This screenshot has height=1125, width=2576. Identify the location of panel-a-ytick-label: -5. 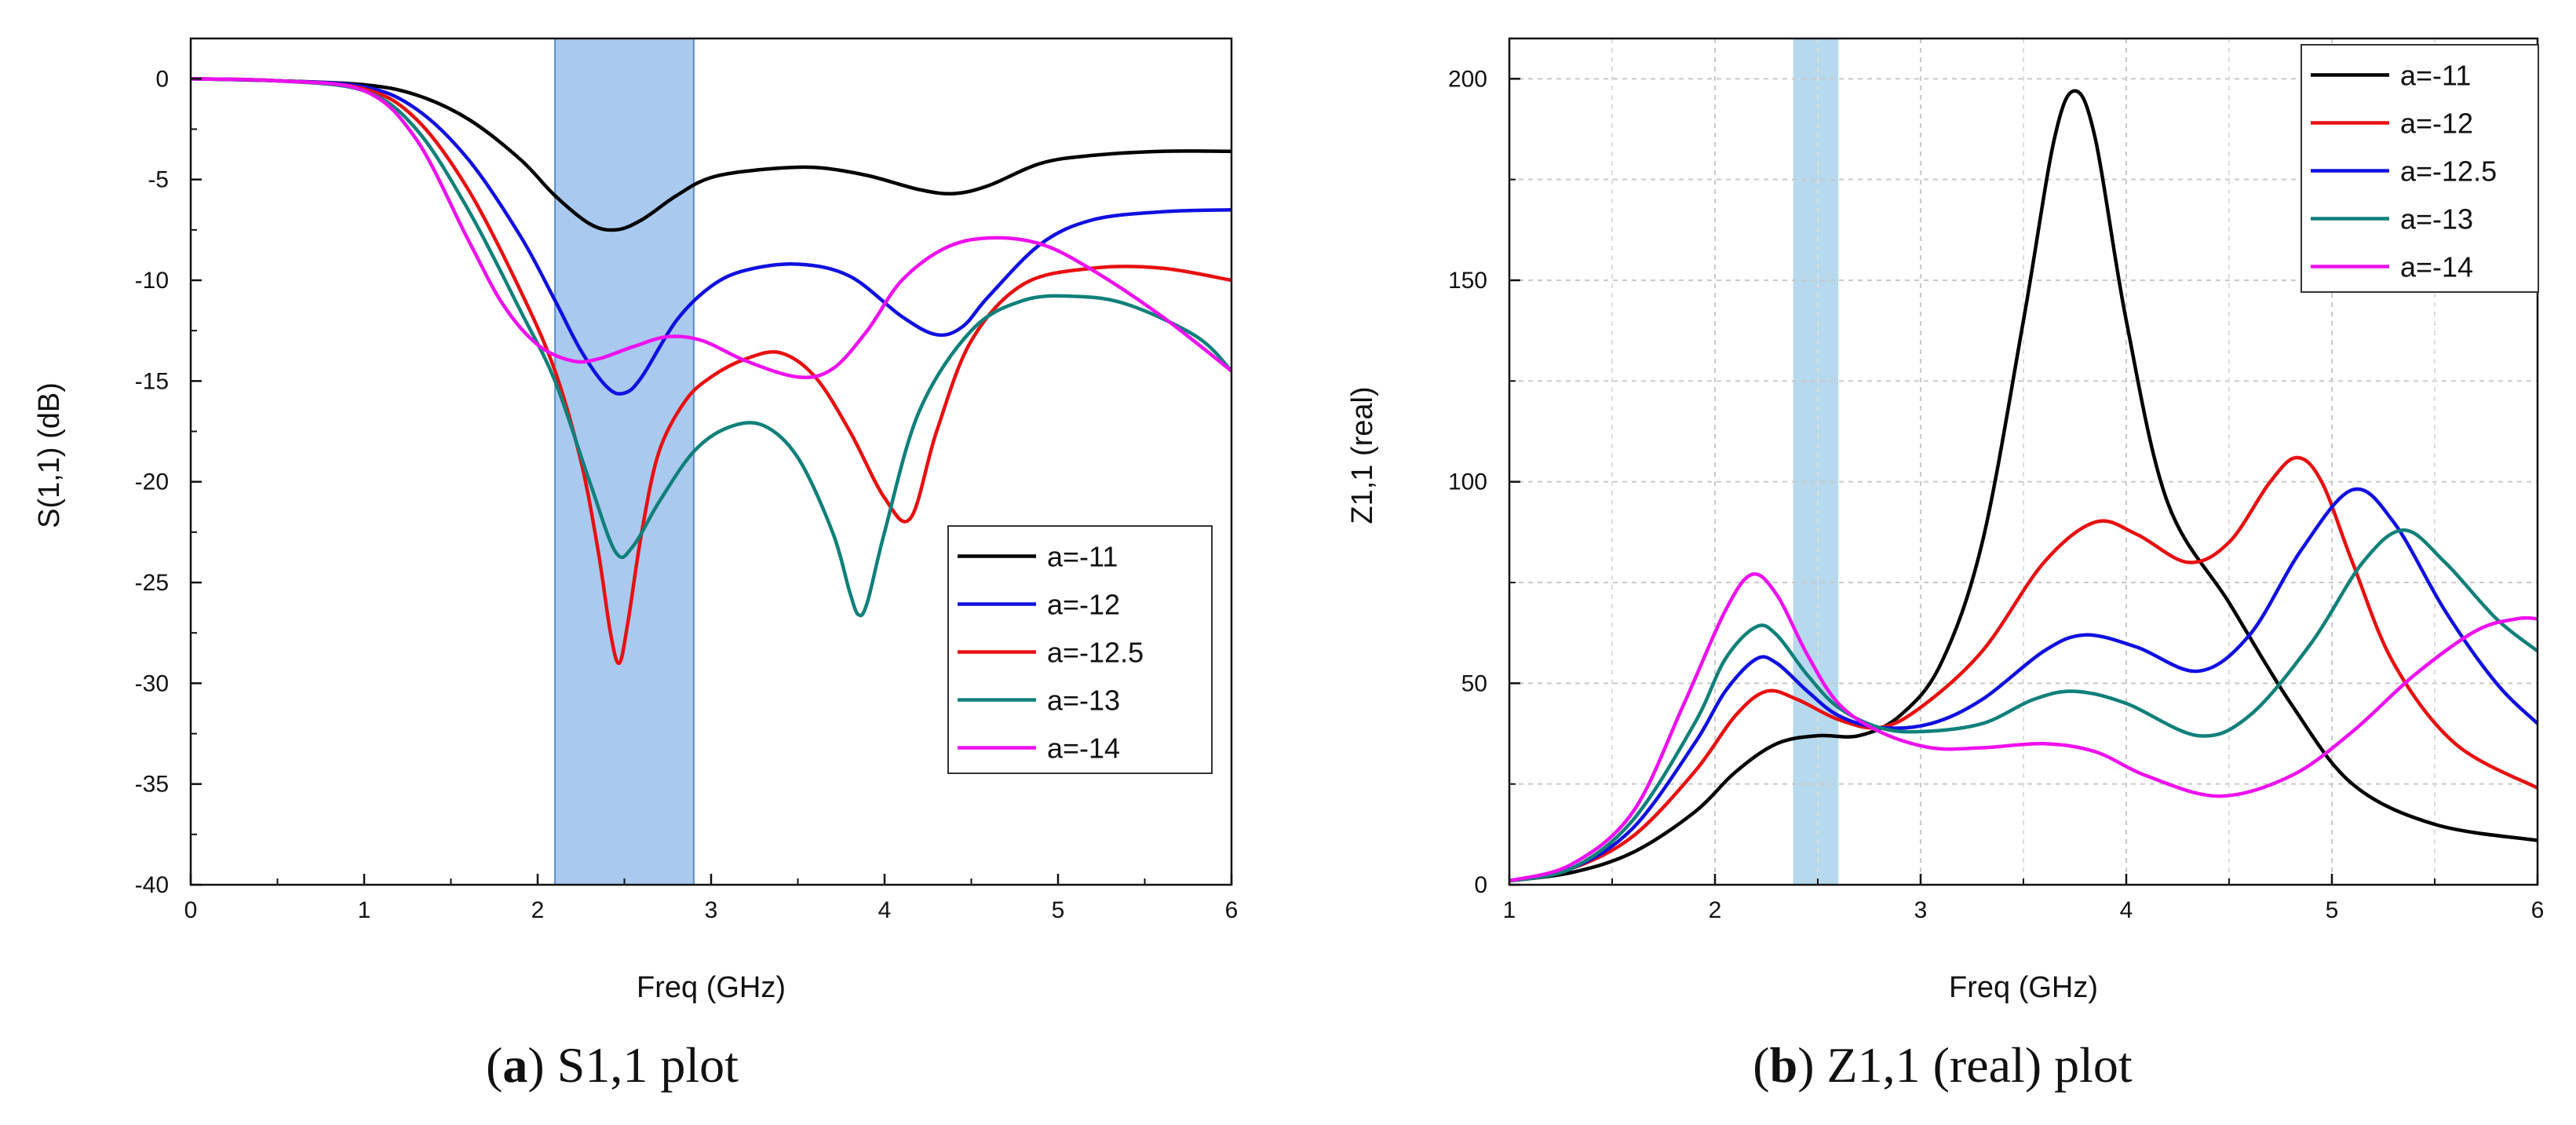
(158, 180).